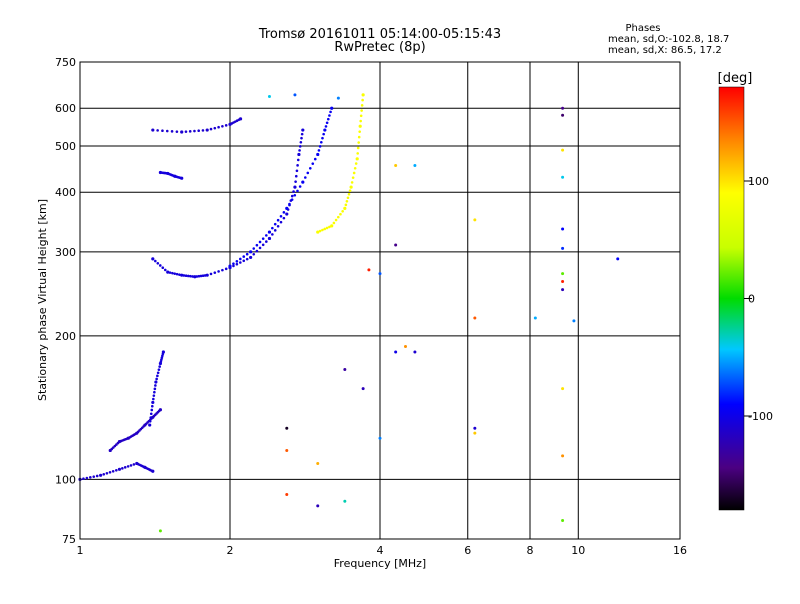  I want to click on colorbar-tick-label: 100, so click(758, 181).